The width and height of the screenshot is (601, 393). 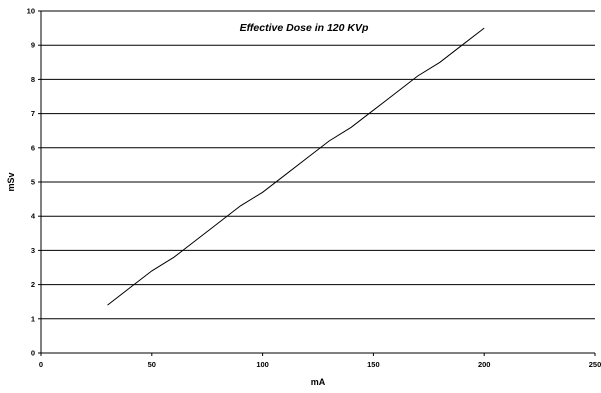 What do you see at coordinates (33, 79) in the screenshot?
I see `y-tick-label: 8` at bounding box center [33, 79].